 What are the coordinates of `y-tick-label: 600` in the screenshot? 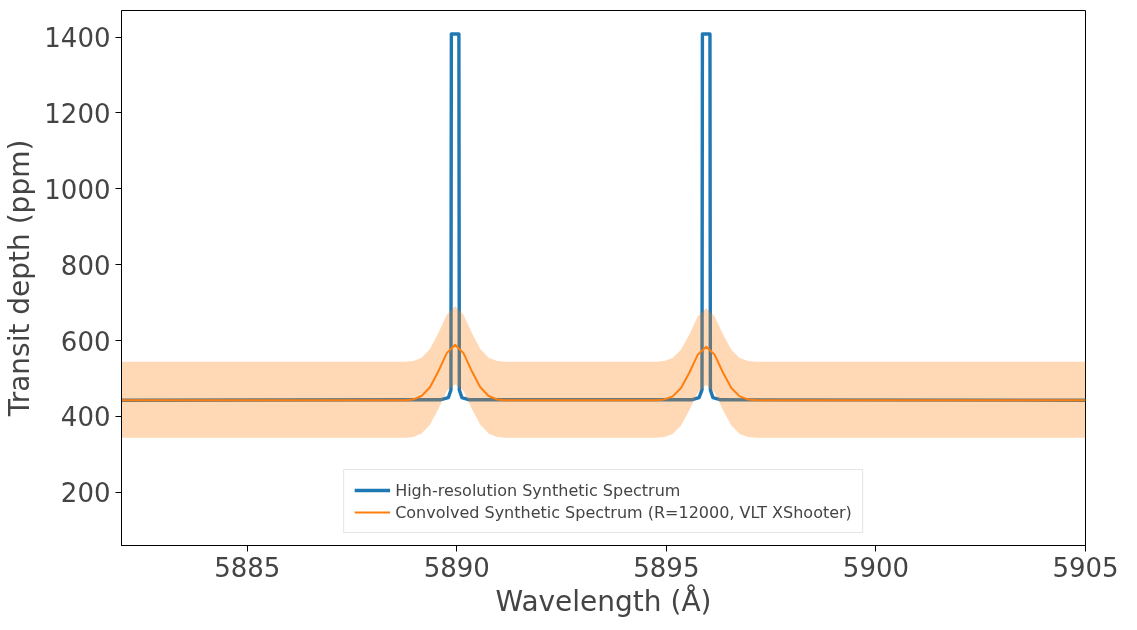 It's located at (85, 341).